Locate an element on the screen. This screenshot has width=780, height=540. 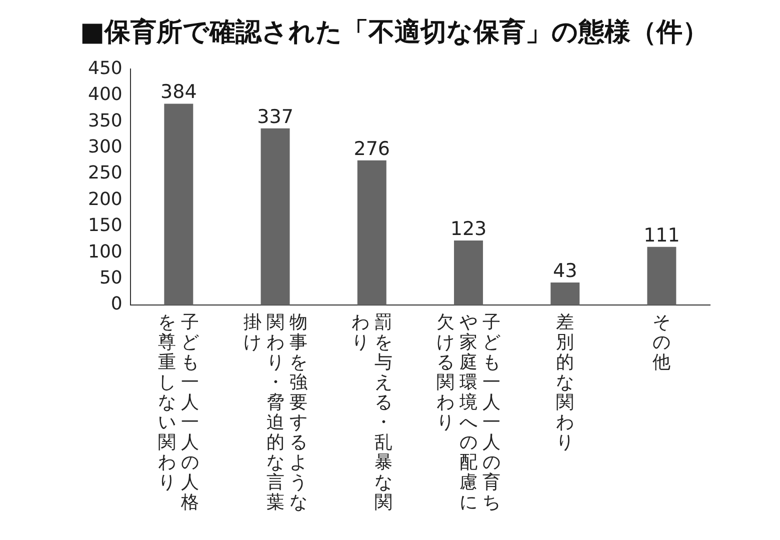
data-label: 123 is located at coordinates (468, 229).